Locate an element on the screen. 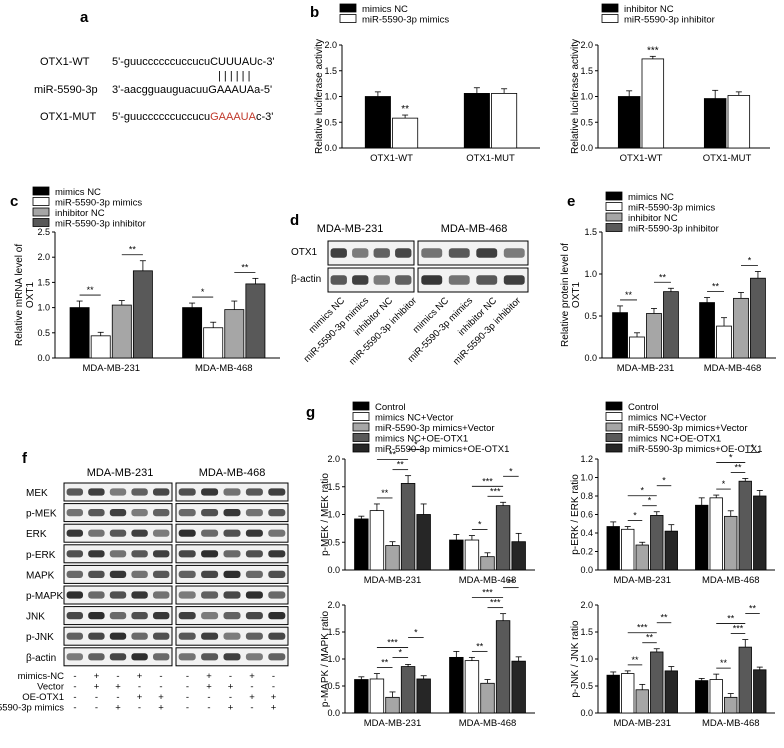 The image size is (784, 748). y-axis-title: p-MAPK / MAPK ratio is located at coordinates (325, 658).